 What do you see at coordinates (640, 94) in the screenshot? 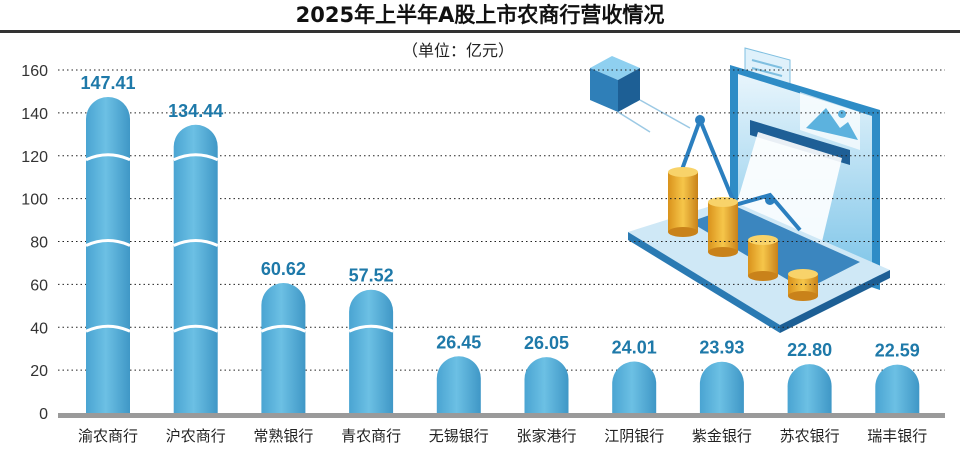
I see `server-cube-icon` at bounding box center [640, 94].